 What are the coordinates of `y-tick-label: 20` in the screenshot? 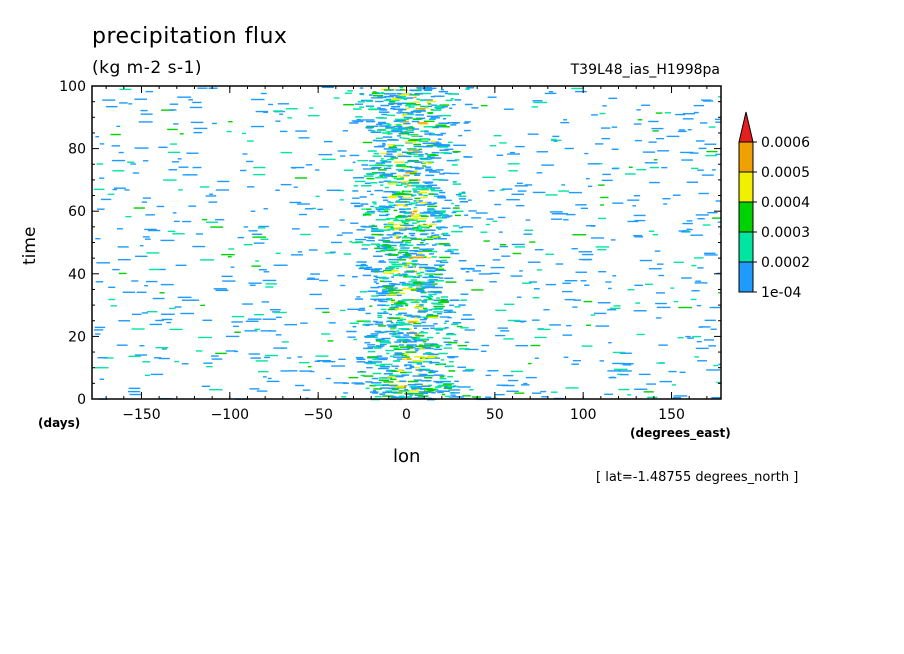 It's located at (77, 337).